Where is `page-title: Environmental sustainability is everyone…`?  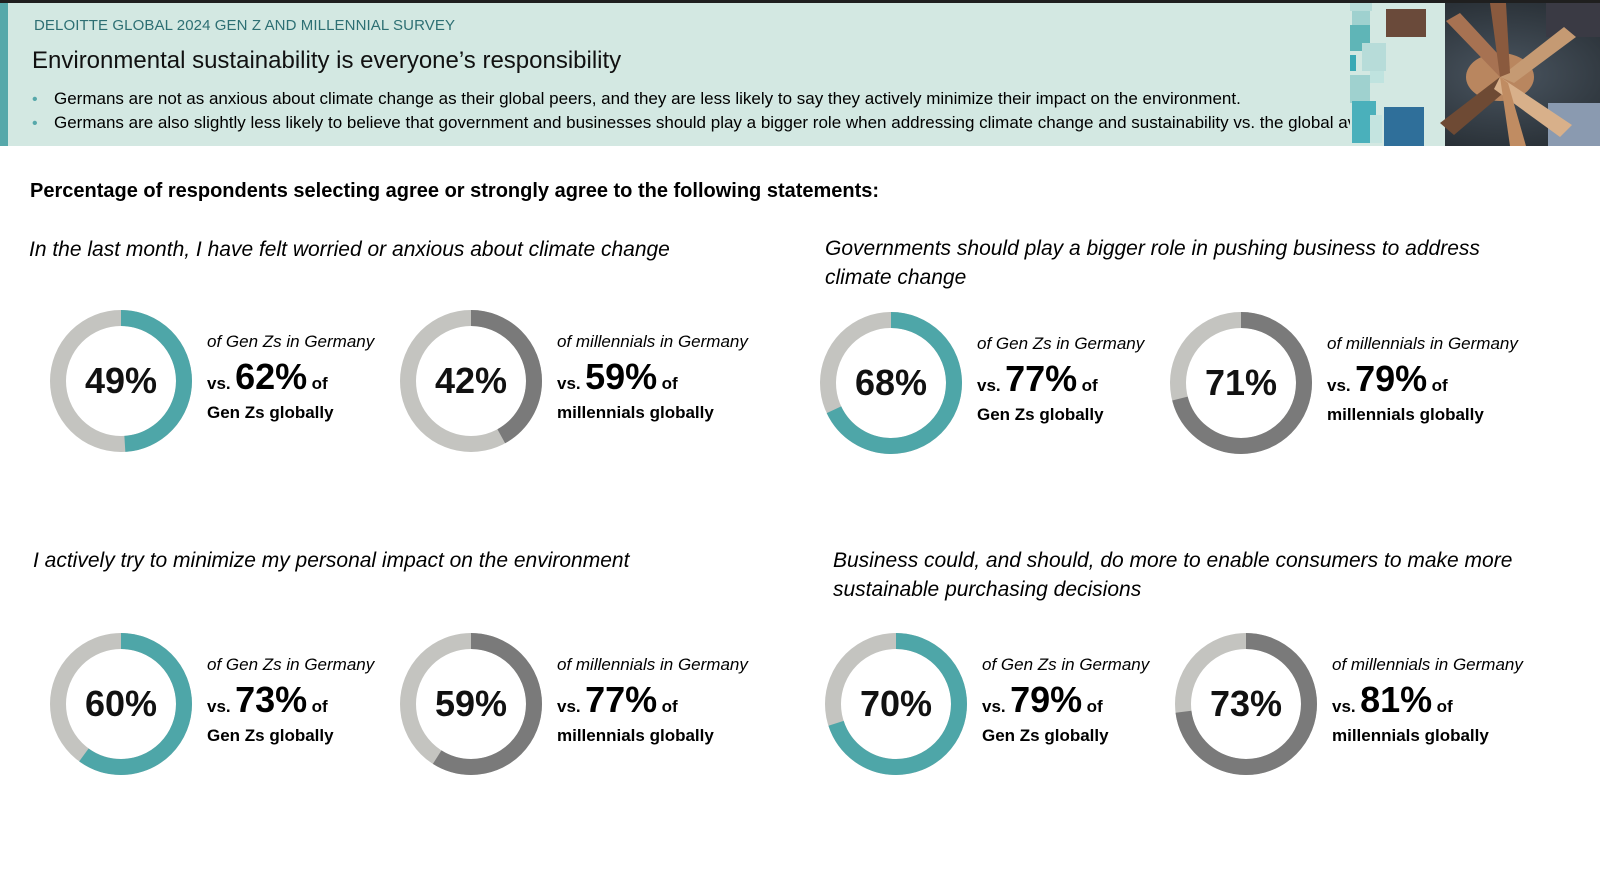 page-title: Environmental sustainability is everyone… is located at coordinates (327, 60).